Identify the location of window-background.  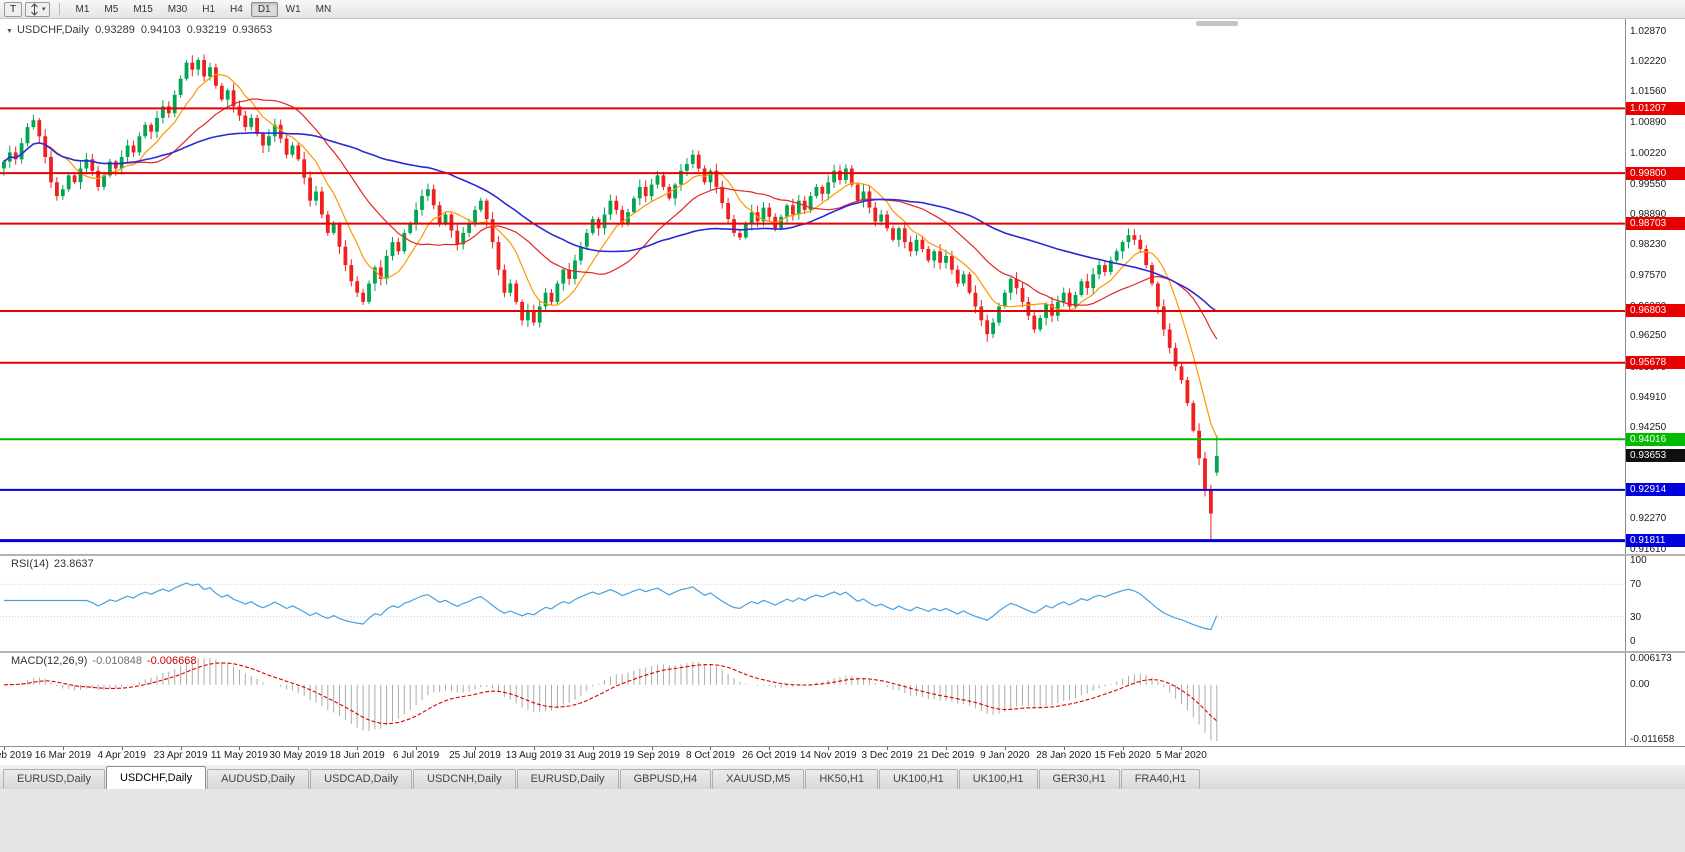
(842, 820).